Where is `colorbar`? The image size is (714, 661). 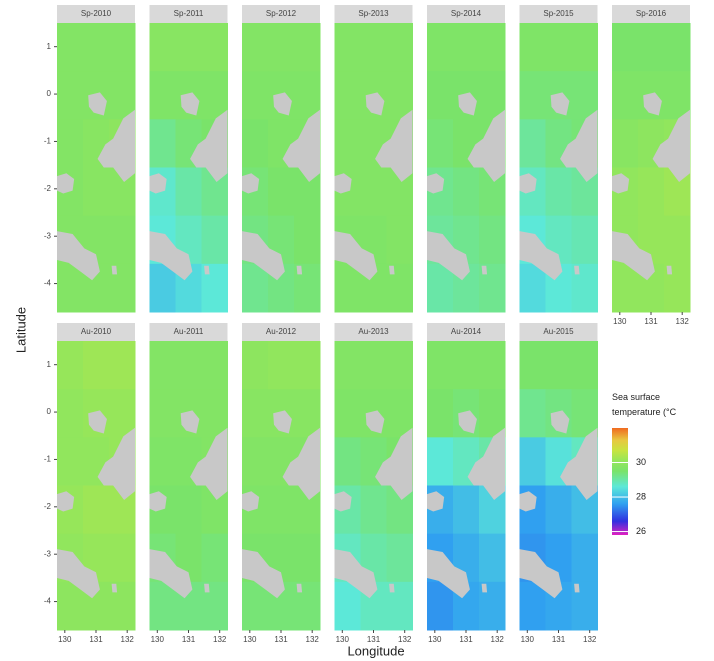
colorbar is located at coordinates (620, 481).